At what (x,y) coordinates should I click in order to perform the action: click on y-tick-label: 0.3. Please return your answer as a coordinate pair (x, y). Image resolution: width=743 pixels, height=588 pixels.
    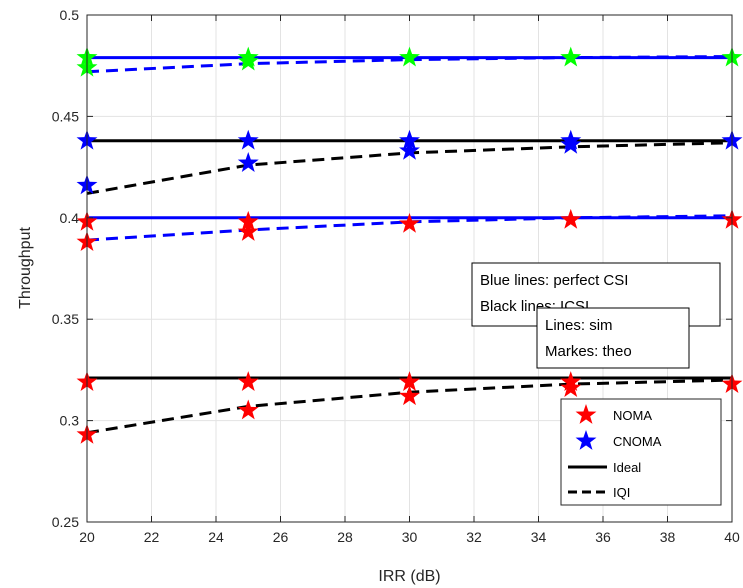
    Looking at the image, I should click on (70, 421).